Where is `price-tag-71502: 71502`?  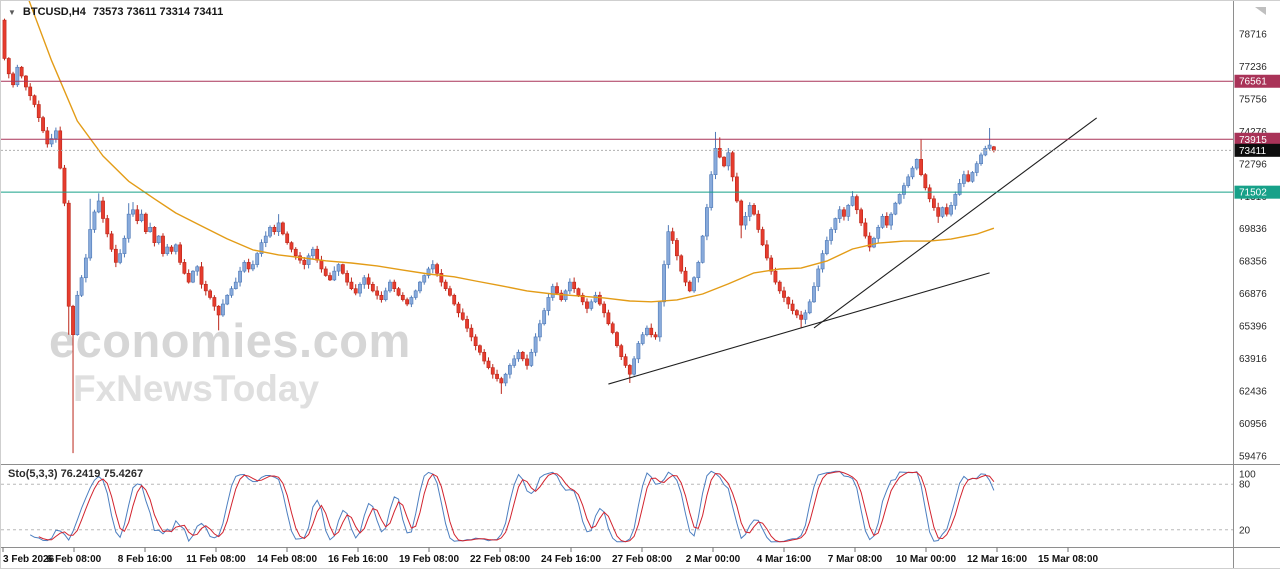
price-tag-71502: 71502 is located at coordinates (1257, 192).